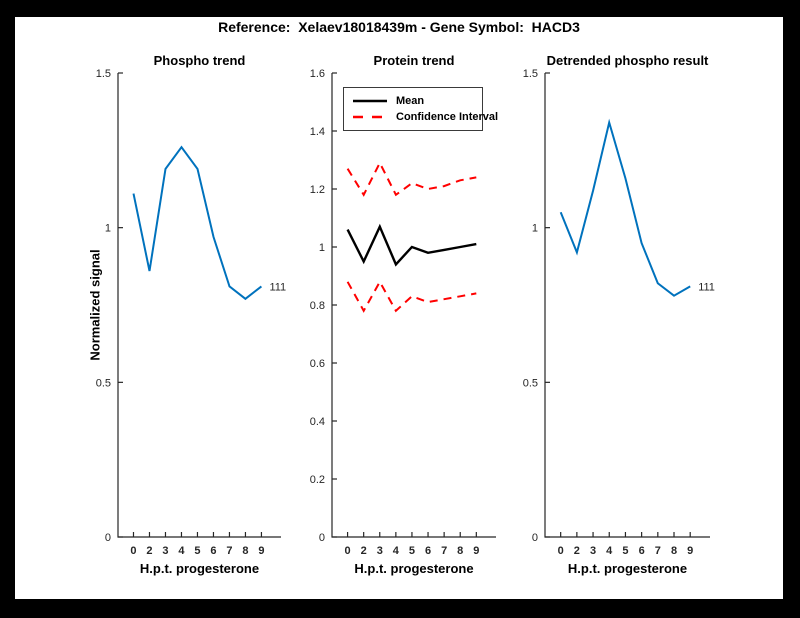  I want to click on dashed-line-icon, so click(368, 117).